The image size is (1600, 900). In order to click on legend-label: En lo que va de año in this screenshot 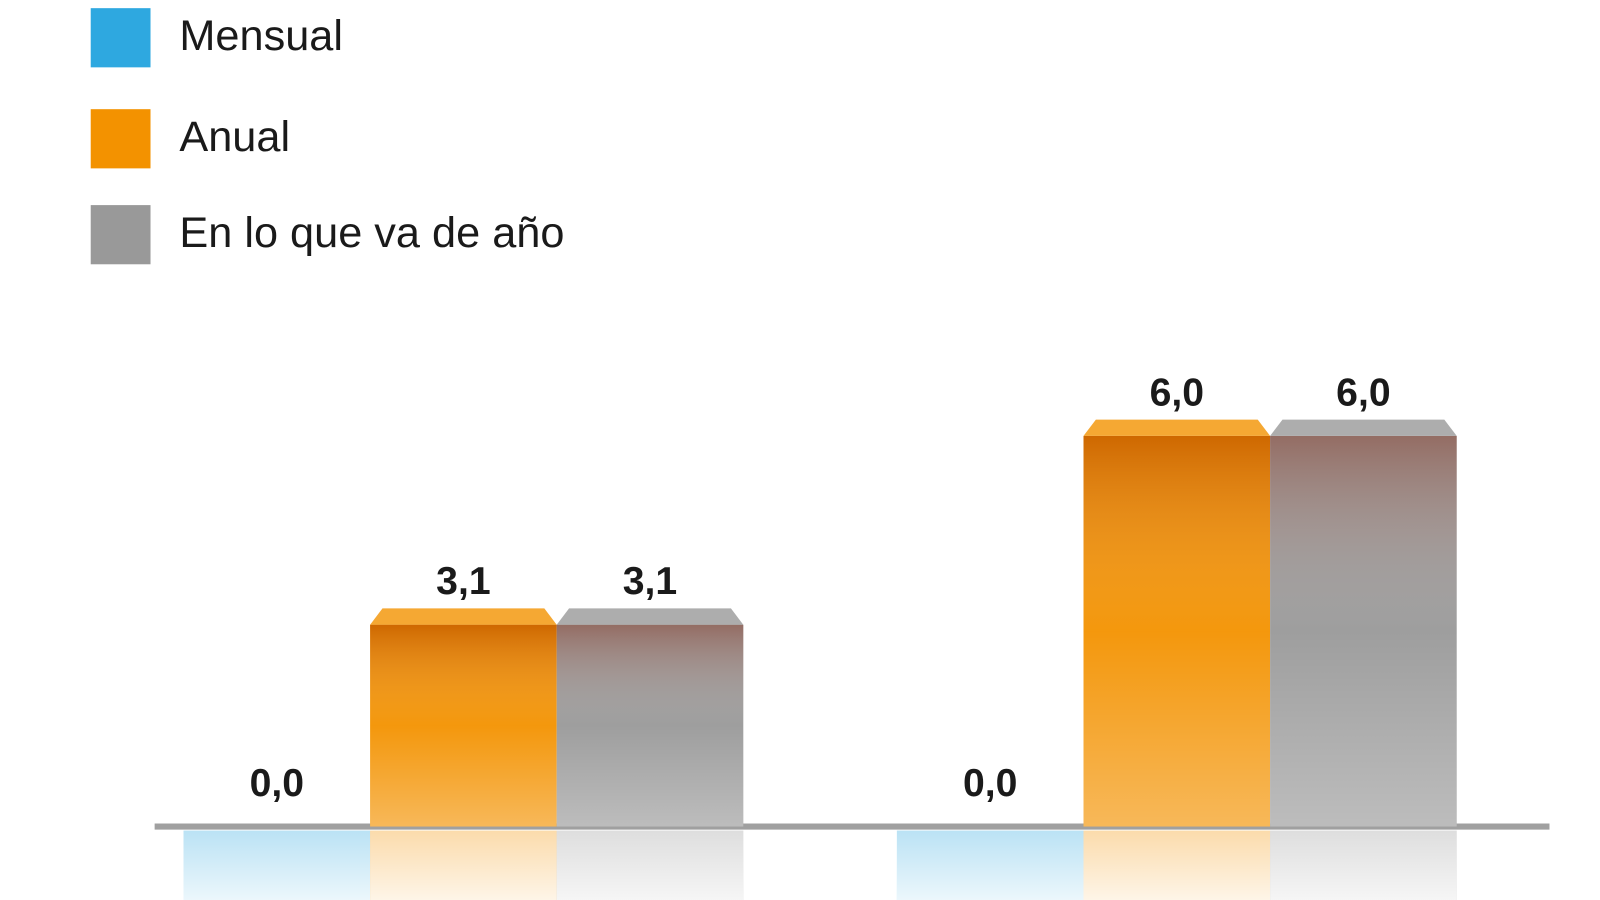, I will do `click(371, 233)`.